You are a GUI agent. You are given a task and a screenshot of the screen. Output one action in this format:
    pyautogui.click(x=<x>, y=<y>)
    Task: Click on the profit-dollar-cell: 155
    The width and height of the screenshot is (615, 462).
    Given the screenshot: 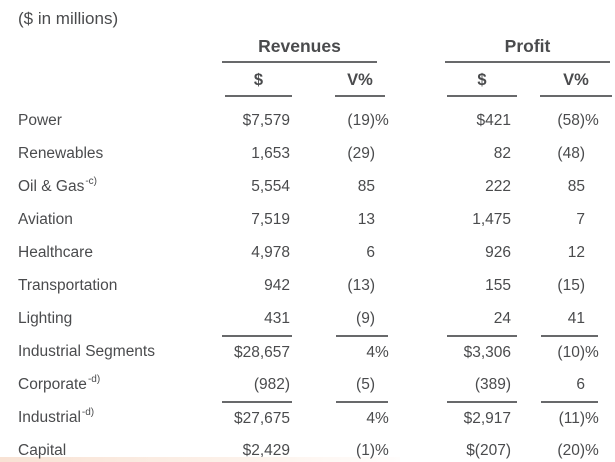 What is the action you would take?
    pyautogui.click(x=498, y=285)
    